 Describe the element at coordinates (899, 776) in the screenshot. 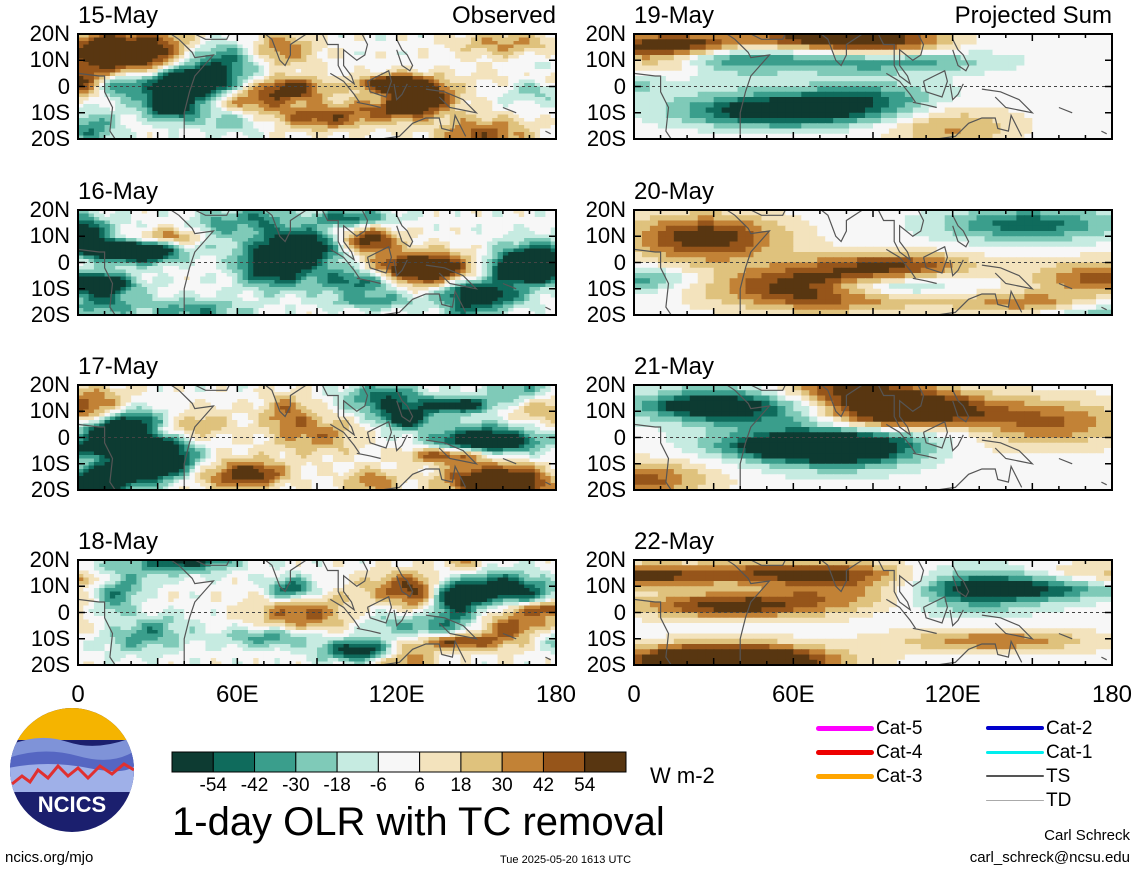

I see `legend-label: Cat-3` at that location.